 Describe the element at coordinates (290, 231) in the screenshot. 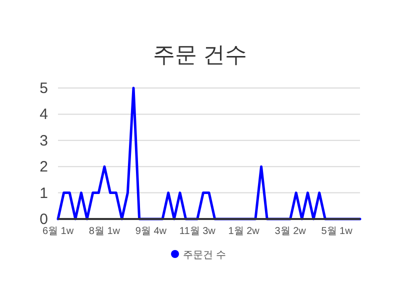

I see `x-tick-label: 3월 2w` at that location.